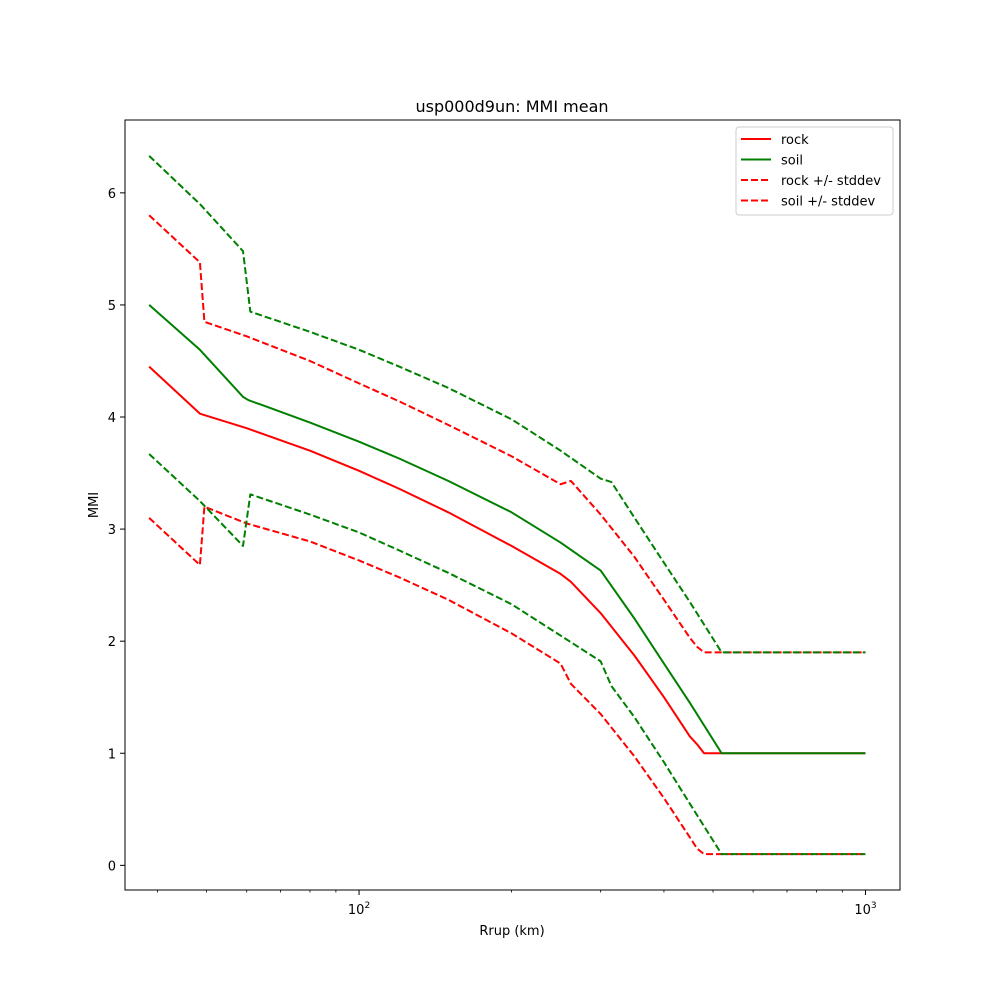  I want to click on legend-label-0: rock, so click(795, 140).